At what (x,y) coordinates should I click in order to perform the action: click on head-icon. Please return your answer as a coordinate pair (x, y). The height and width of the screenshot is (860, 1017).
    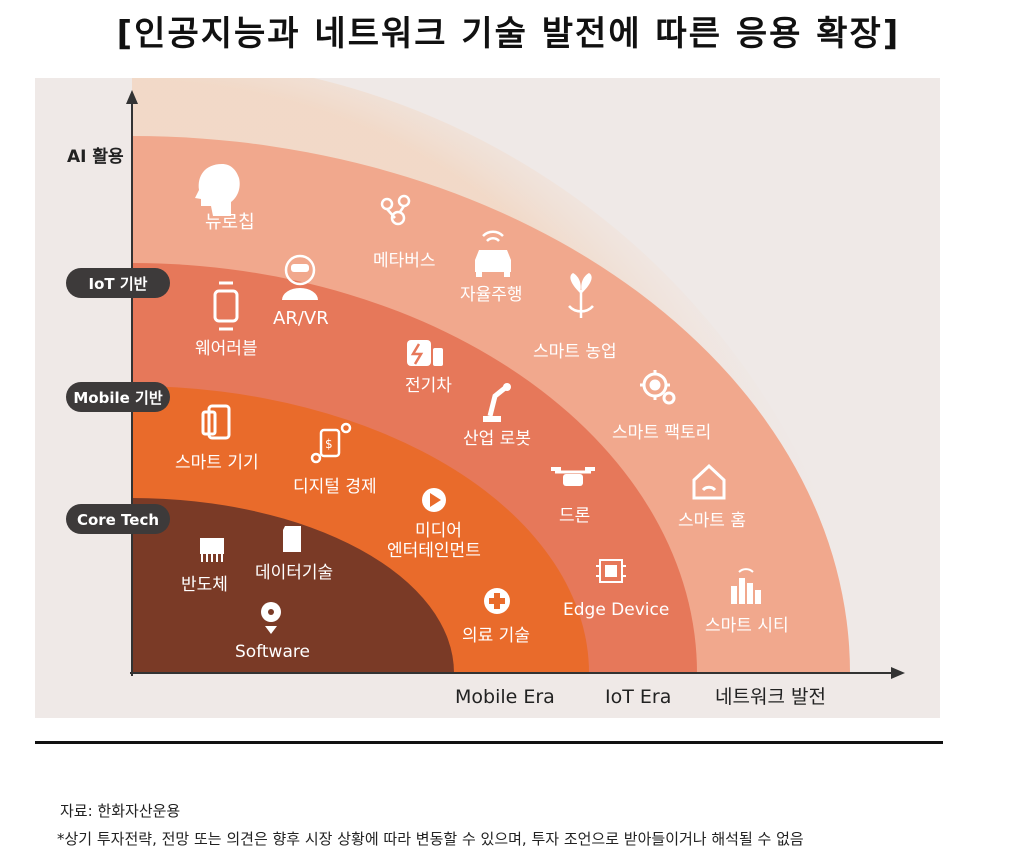
    Looking at the image, I should click on (217, 190).